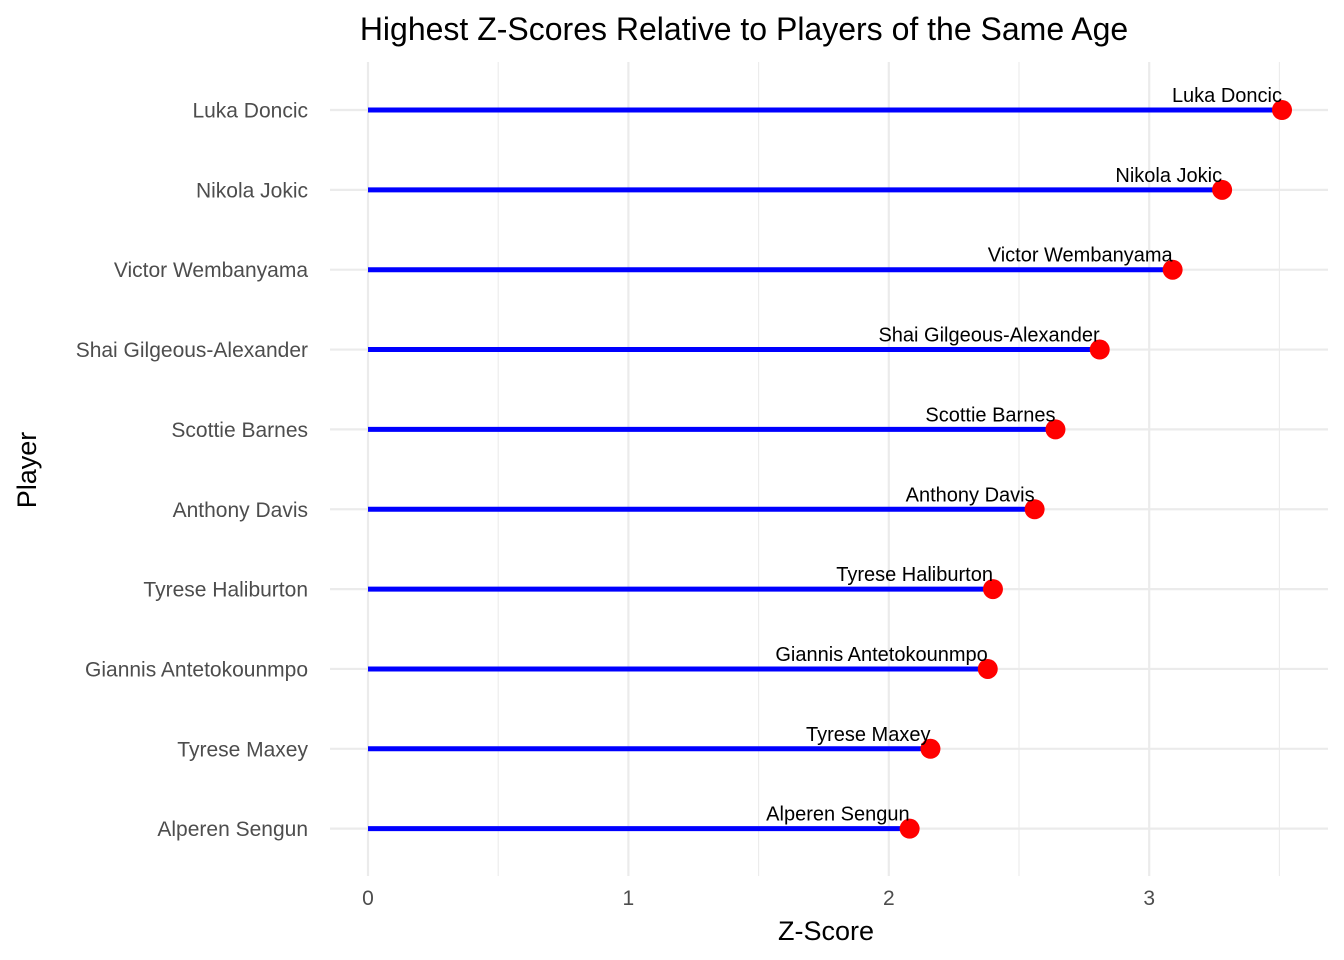 The width and height of the screenshot is (1344, 960). I want to click on y-tick-label: Nikola Jokic, so click(252, 190).